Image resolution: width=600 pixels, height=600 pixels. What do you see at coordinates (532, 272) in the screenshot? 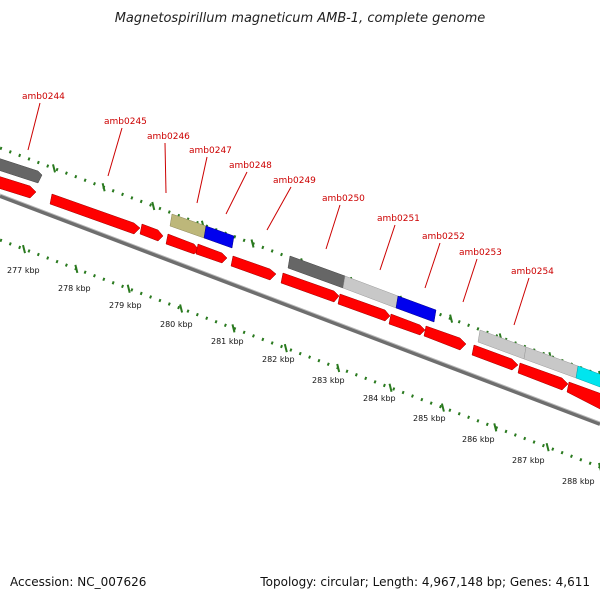
I see `gene-label-amb0254: amb0254` at bounding box center [532, 272].